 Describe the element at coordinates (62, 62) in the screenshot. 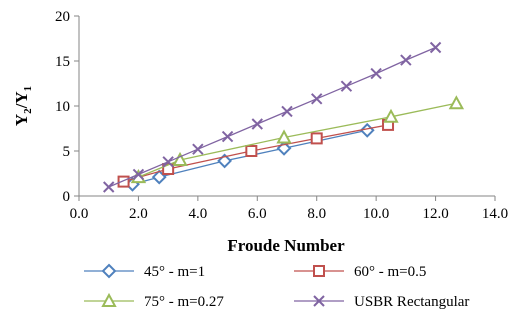

I see `y-tick-label: 15` at that location.